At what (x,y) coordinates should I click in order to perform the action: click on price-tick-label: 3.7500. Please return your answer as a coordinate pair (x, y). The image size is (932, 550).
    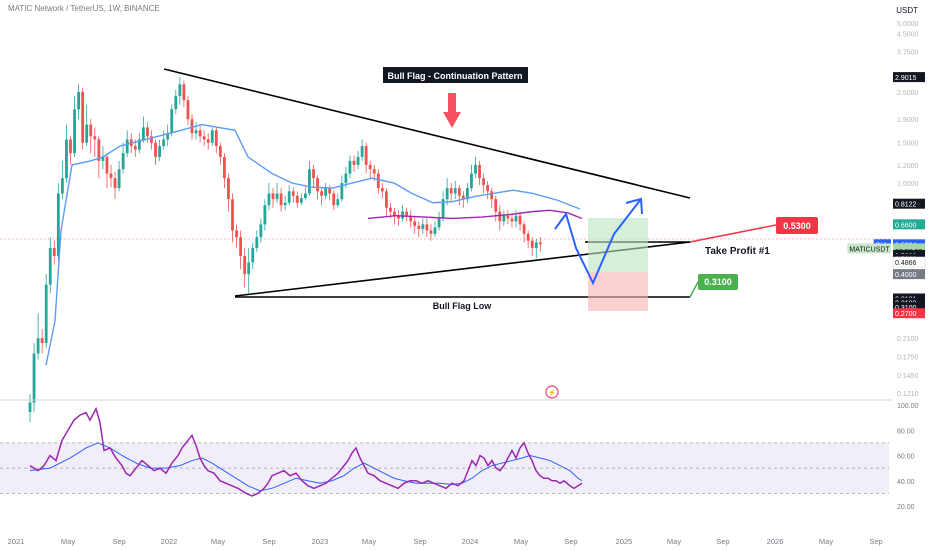
    Looking at the image, I should click on (908, 53).